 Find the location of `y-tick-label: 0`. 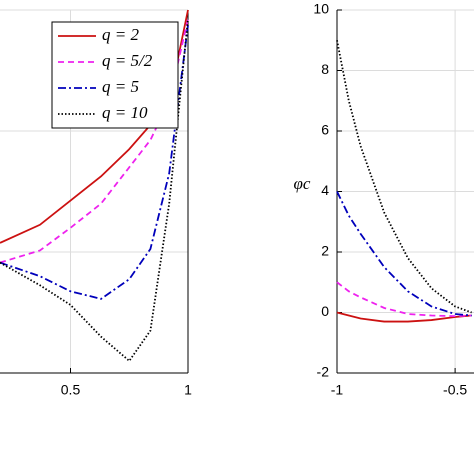

y-tick-label: 0 is located at coordinates (325, 311).